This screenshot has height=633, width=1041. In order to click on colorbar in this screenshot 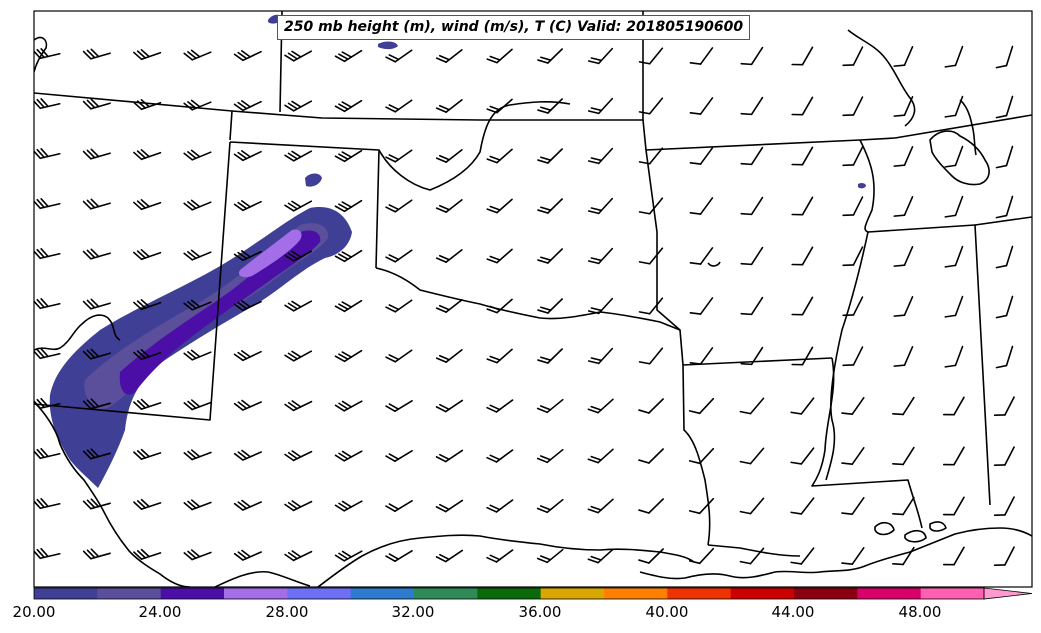, I will do `click(533, 593)`.